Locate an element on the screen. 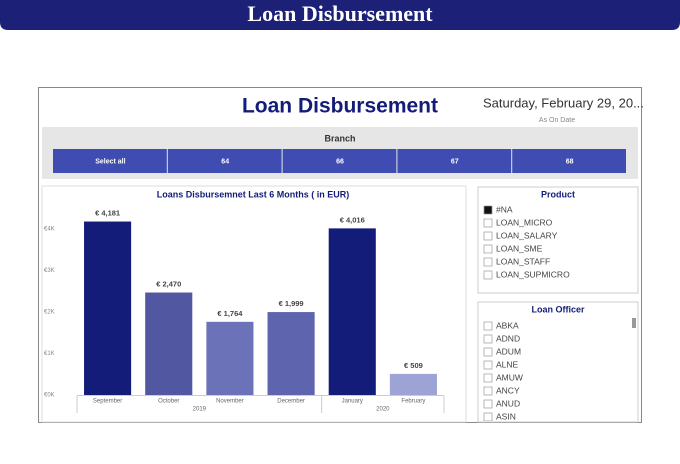  product-item: #NA is located at coordinates (504, 209).